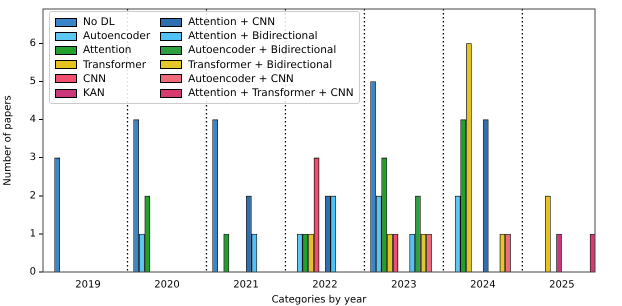 The image size is (622, 306). What do you see at coordinates (33, 120) in the screenshot?
I see `y-tick-label: 4` at bounding box center [33, 120].